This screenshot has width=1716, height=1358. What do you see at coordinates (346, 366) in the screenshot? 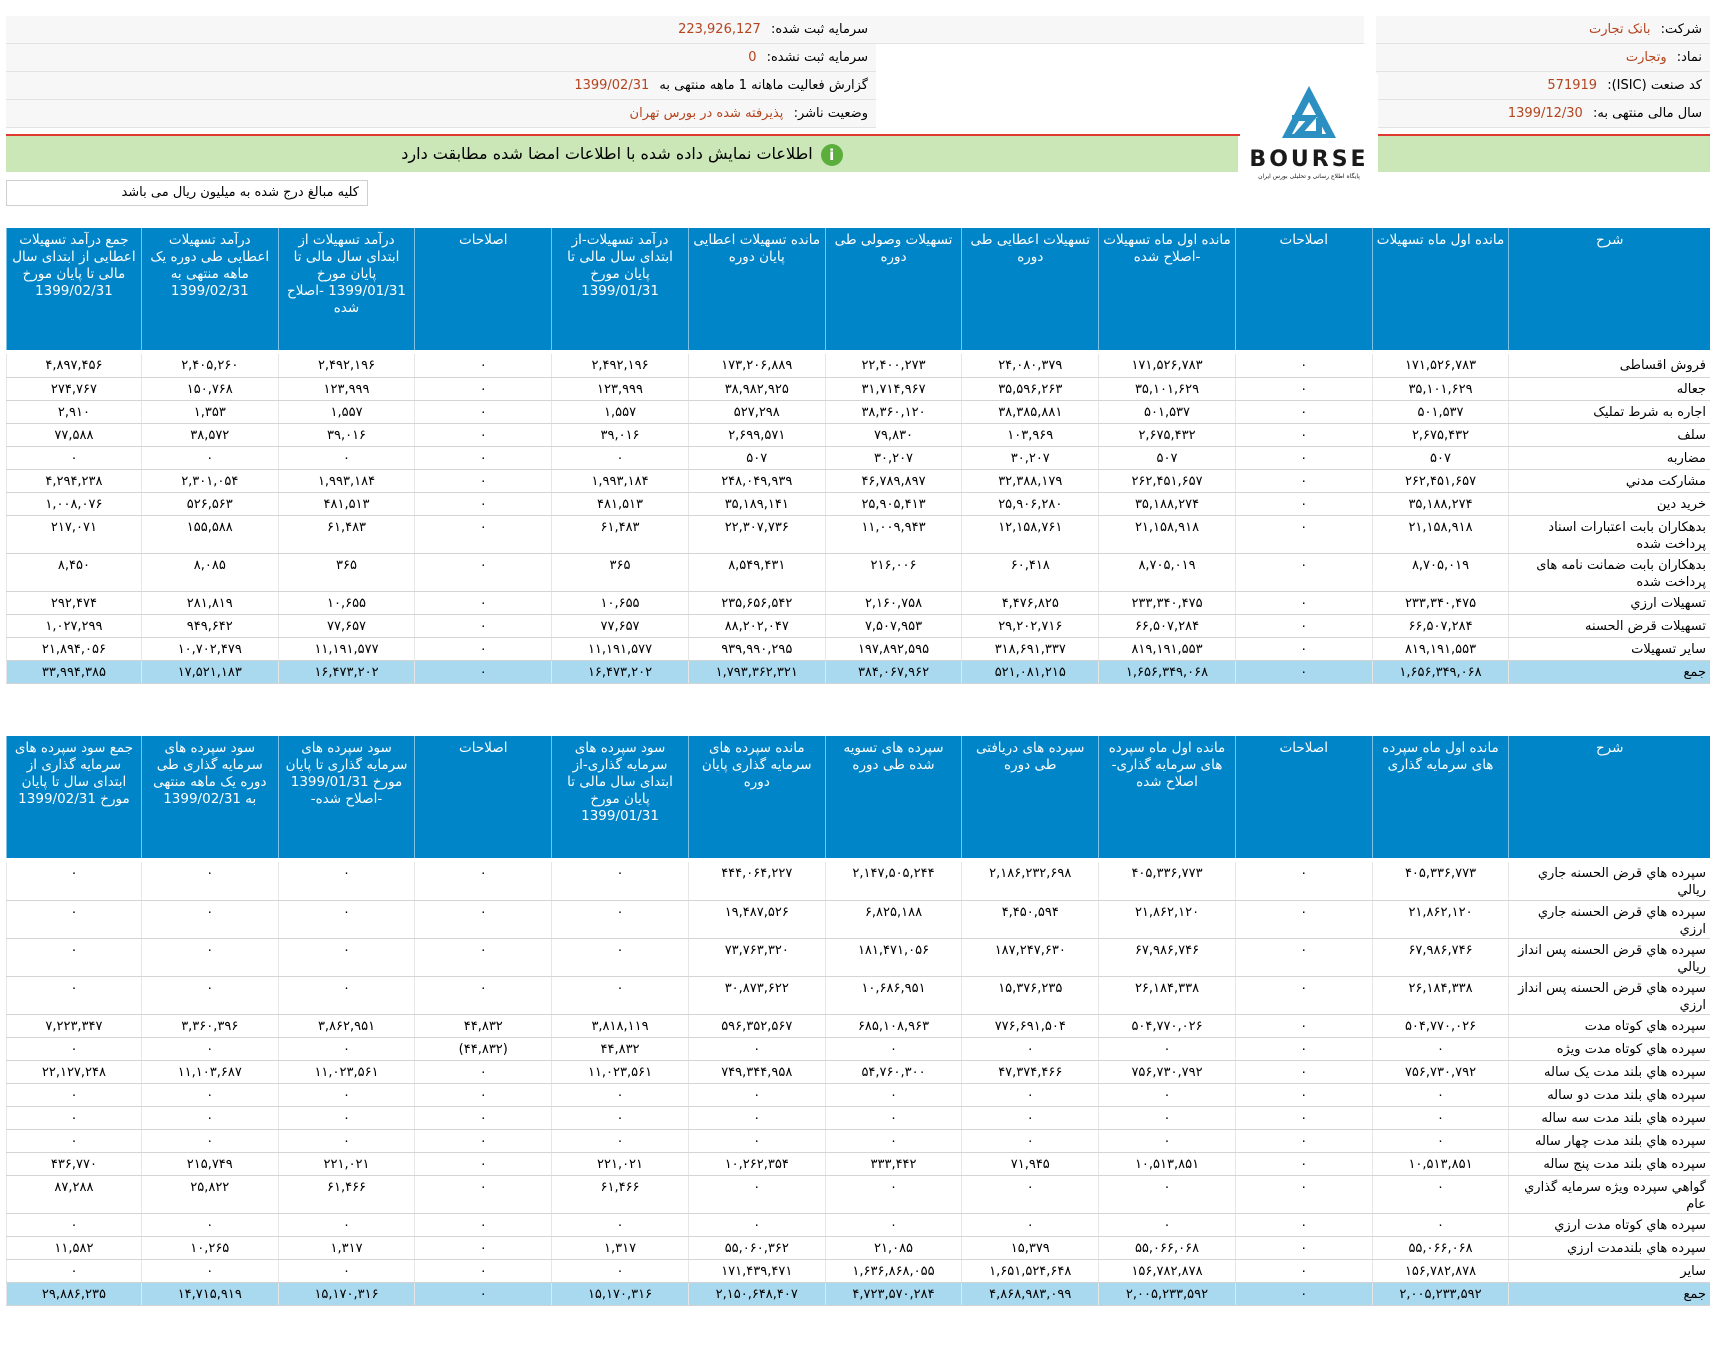
I see `table-cell: ۲,۴۹۲,۱۹۶` at bounding box center [346, 366].